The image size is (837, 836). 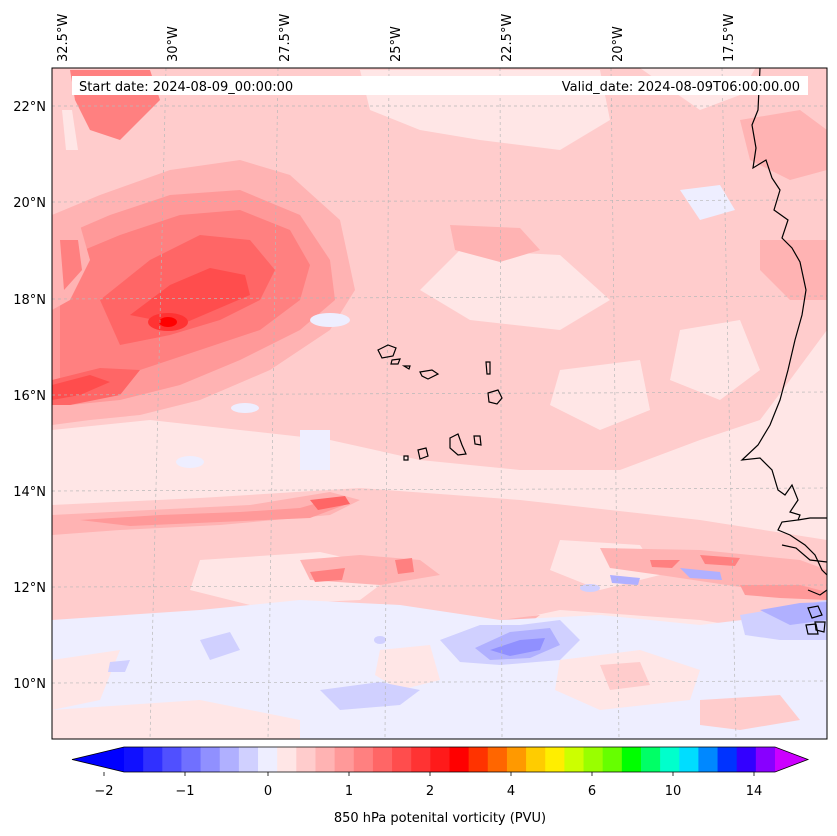 I want to click on colorbar-extend-max, so click(x=791, y=759).